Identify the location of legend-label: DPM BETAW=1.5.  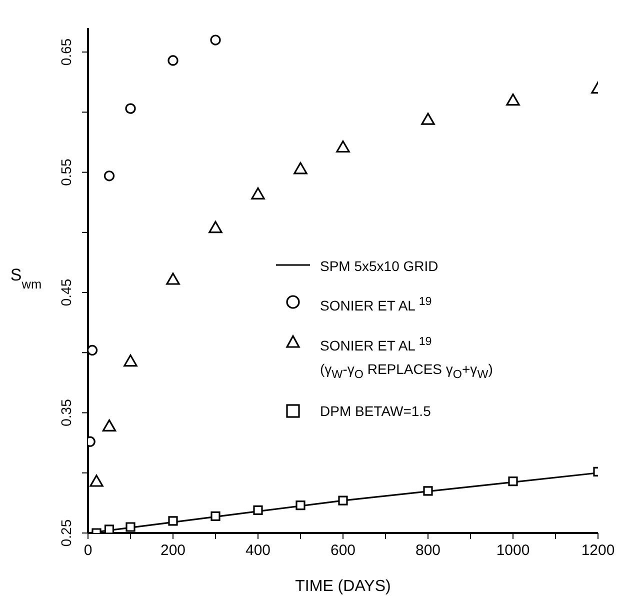
(375, 412).